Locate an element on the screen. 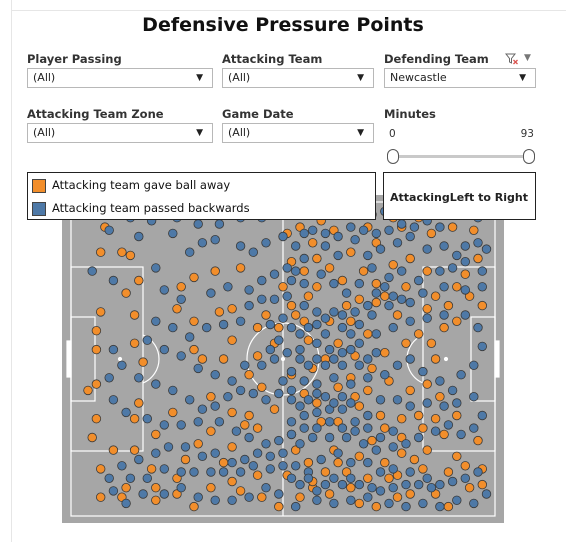 This screenshot has height=542, width=566. minutes-slider is located at coordinates (461, 157).